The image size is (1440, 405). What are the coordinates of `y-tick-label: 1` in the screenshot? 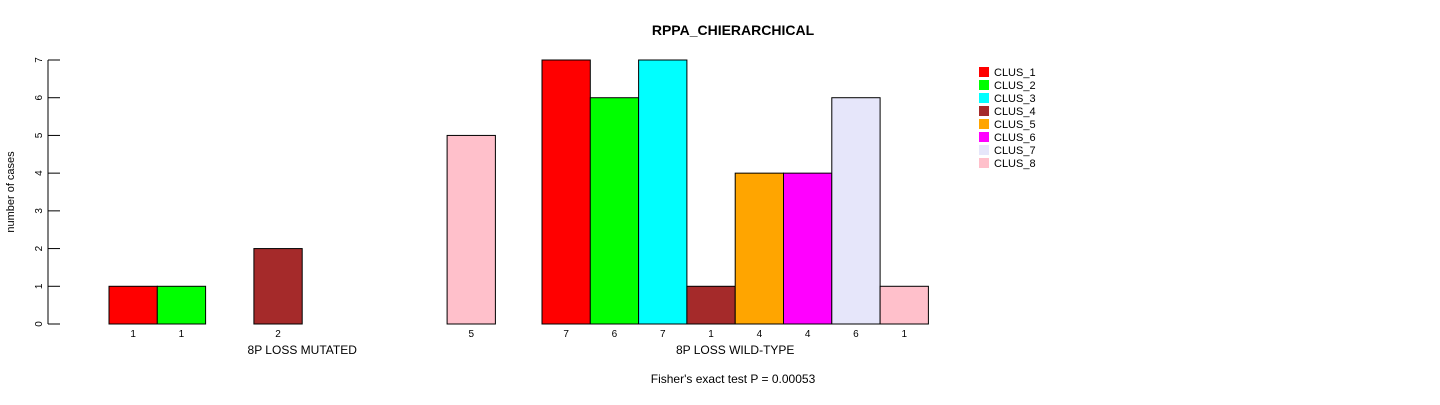 It's located at (39, 286).